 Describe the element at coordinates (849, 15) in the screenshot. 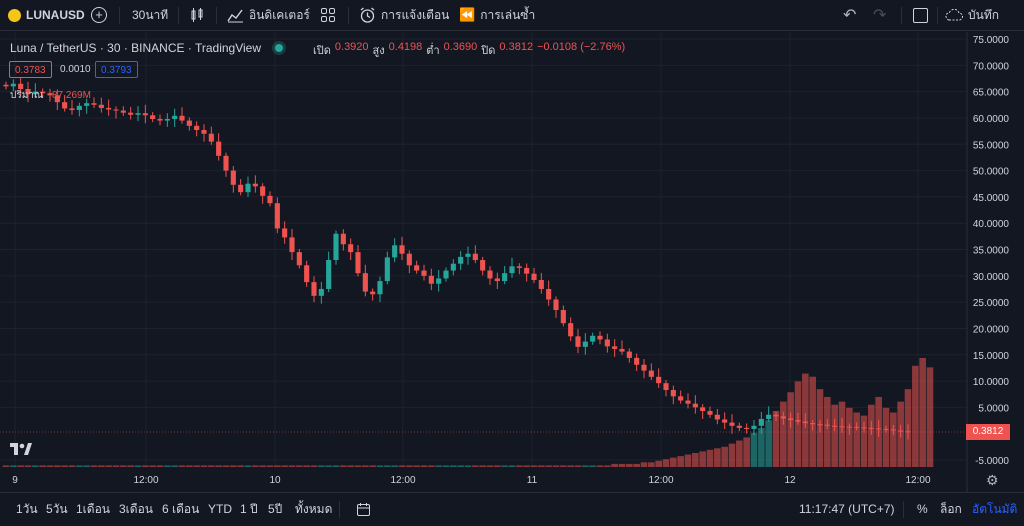

I see `undo-button: ↶` at that location.